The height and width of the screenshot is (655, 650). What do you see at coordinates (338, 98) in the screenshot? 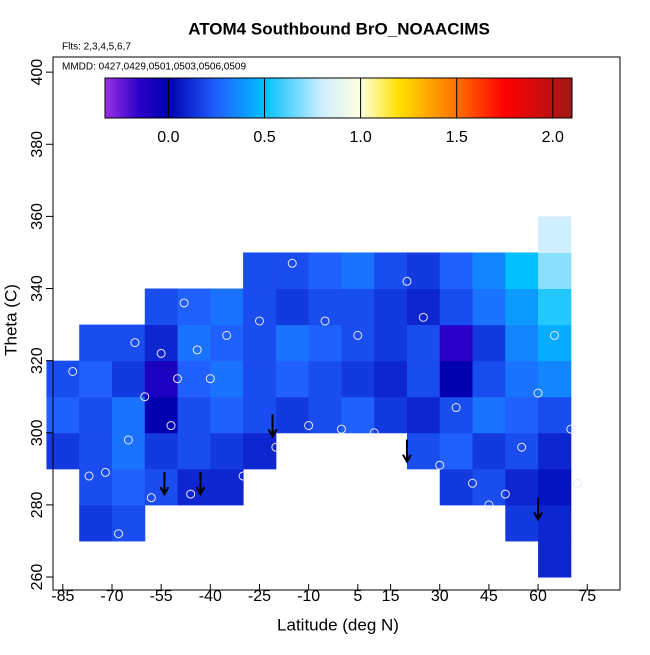
I see `colorbar` at bounding box center [338, 98].